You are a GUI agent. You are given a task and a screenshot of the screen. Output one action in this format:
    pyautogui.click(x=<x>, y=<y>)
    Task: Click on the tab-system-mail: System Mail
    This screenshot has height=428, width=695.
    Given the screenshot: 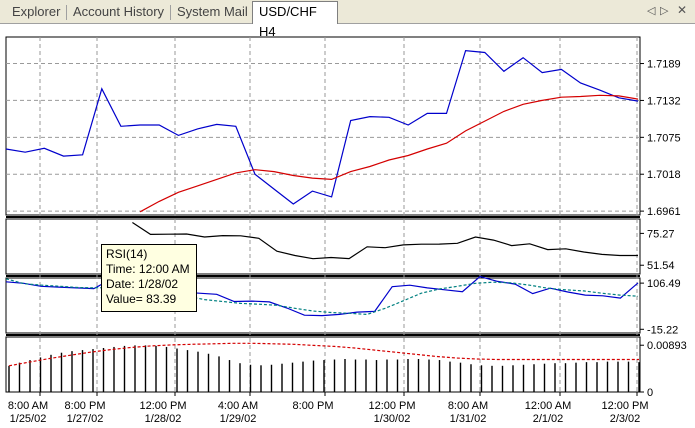 What is the action you would take?
    pyautogui.click(x=212, y=11)
    